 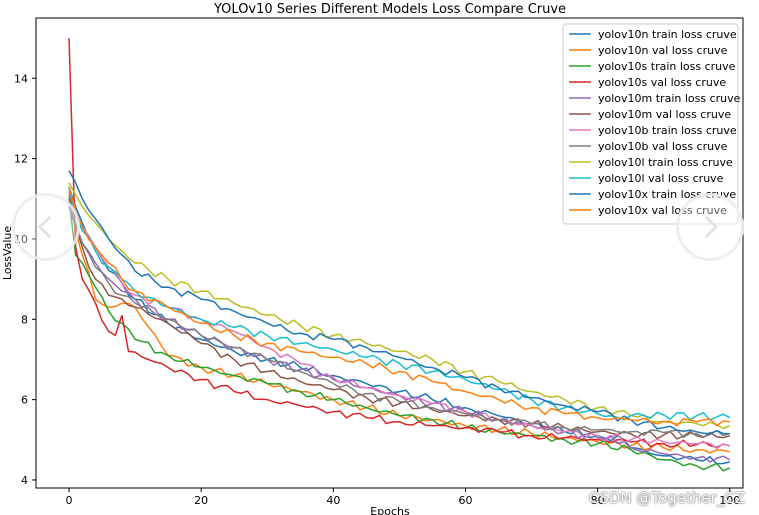 What do you see at coordinates (333, 500) in the screenshot?
I see `x-tick-label: 40` at bounding box center [333, 500].